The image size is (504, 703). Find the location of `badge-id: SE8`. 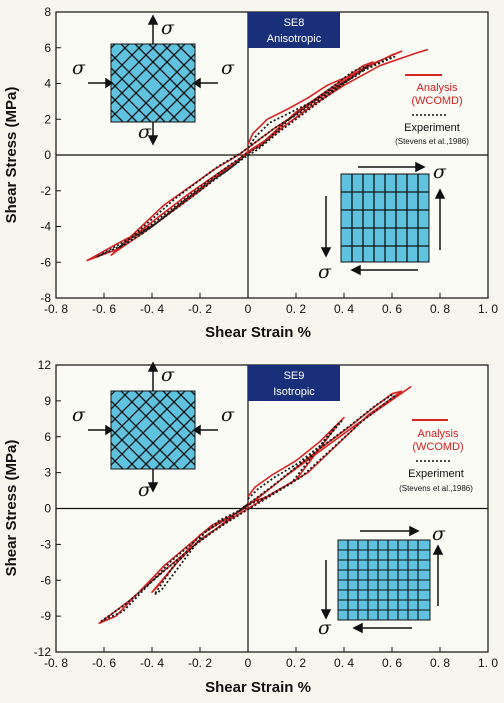

badge-id: SE8 is located at coordinates (294, 23).